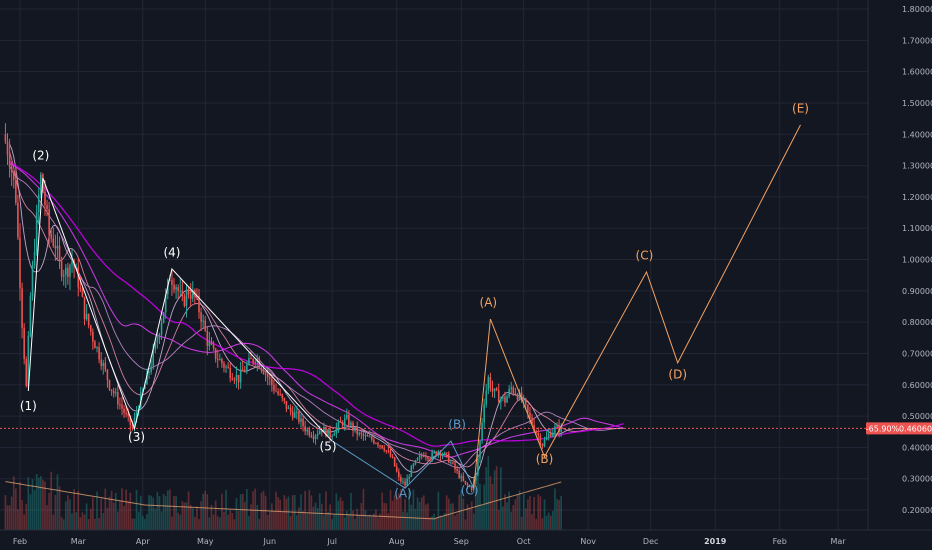 The image size is (932, 550). I want to click on wave-label: (A), so click(489, 302).